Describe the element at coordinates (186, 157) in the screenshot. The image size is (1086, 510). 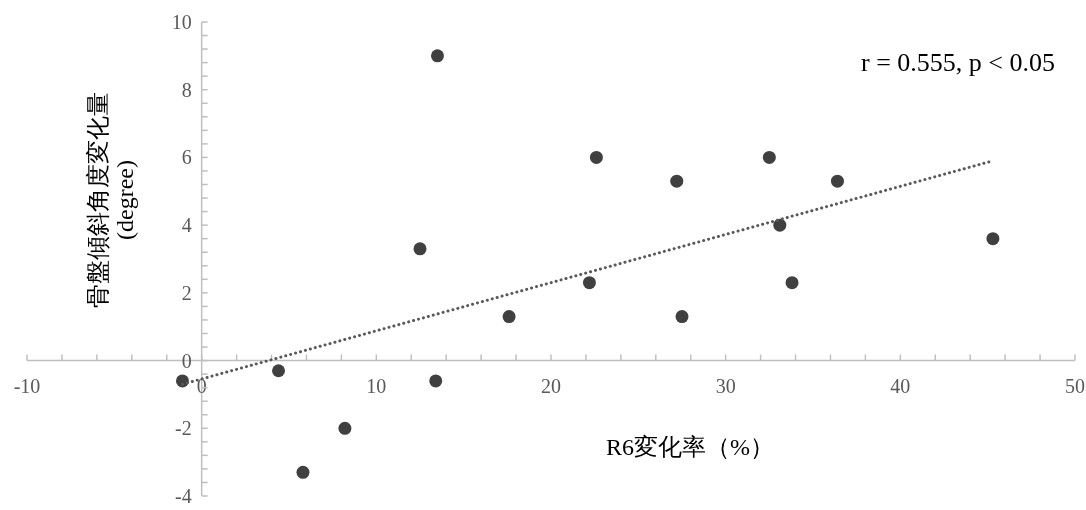
I see `y-tick-label: 6` at that location.